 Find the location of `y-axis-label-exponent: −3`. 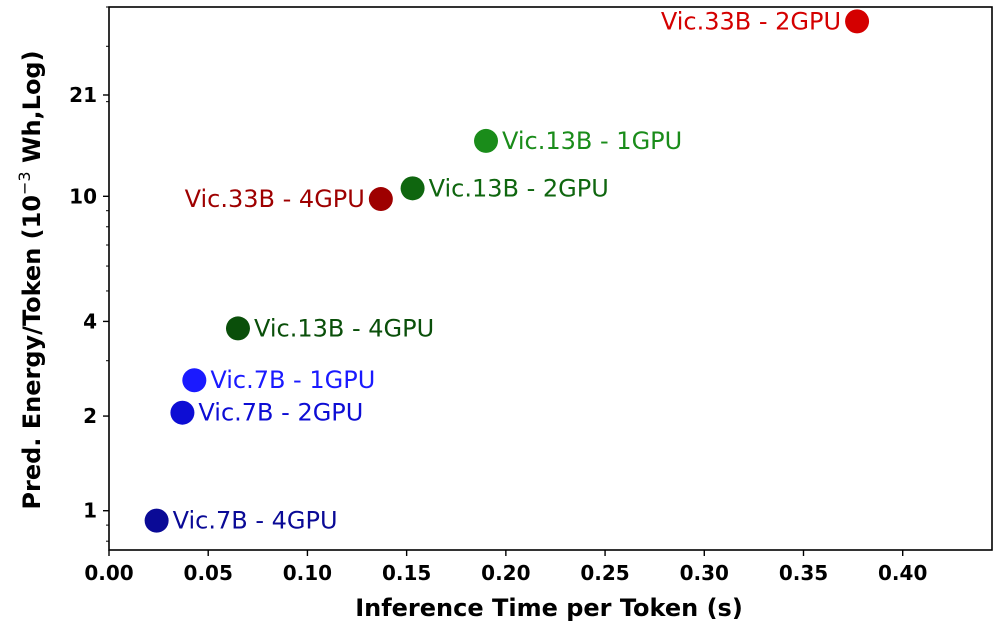

y-axis-label-exponent: −3 is located at coordinates (24, 183).